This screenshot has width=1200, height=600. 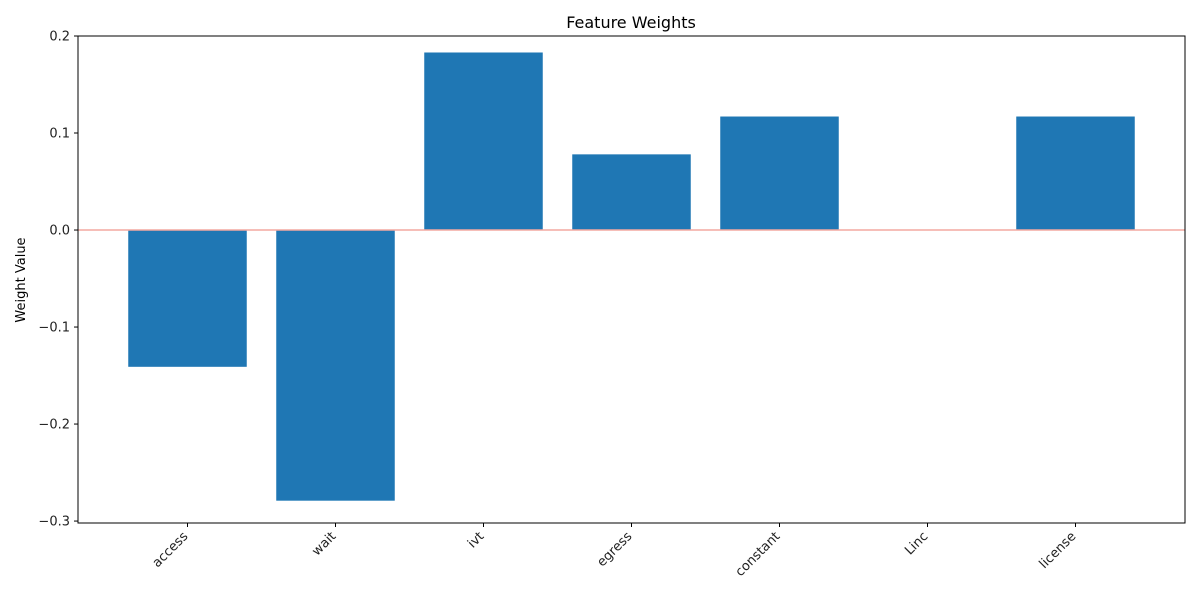 What do you see at coordinates (187, 298) in the screenshot?
I see `bar-access` at bounding box center [187, 298].